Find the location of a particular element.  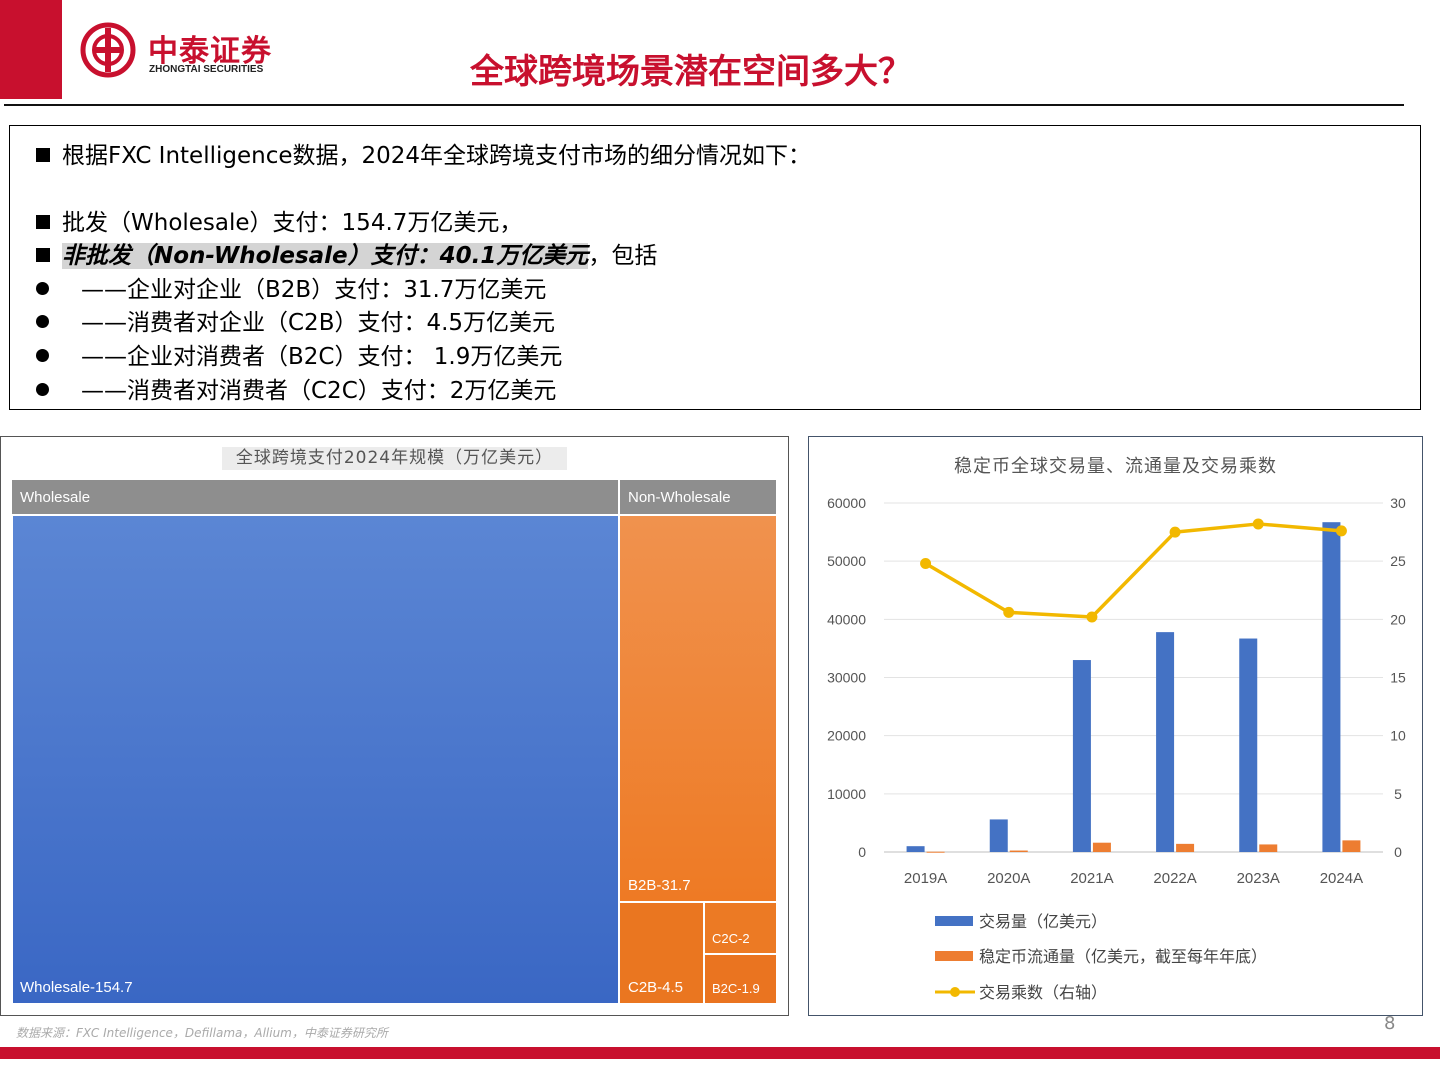

header-divider is located at coordinates (704, 105).